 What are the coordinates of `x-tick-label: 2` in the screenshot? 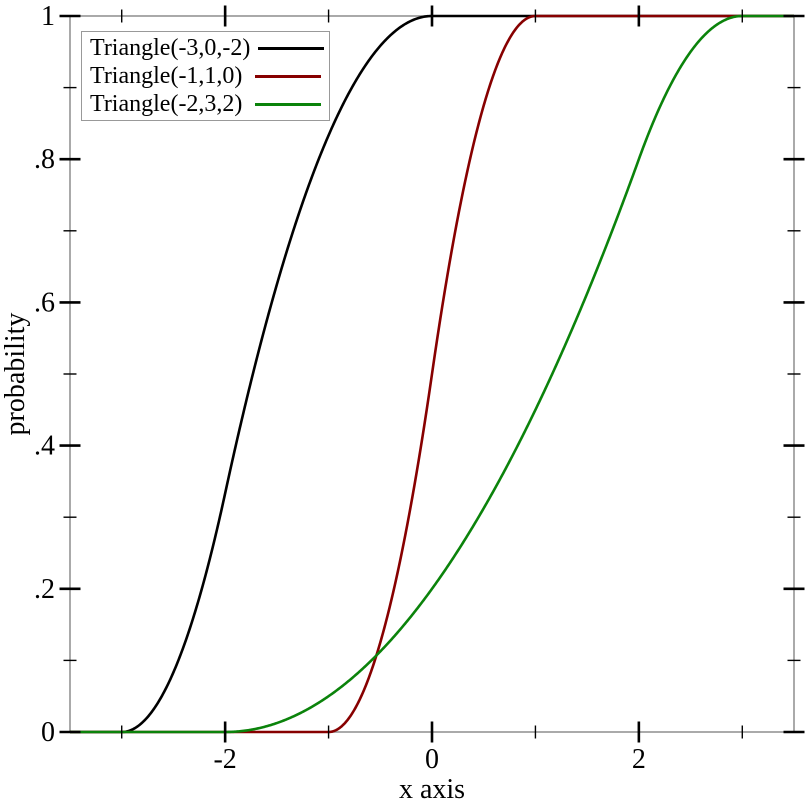 It's located at (639, 759).